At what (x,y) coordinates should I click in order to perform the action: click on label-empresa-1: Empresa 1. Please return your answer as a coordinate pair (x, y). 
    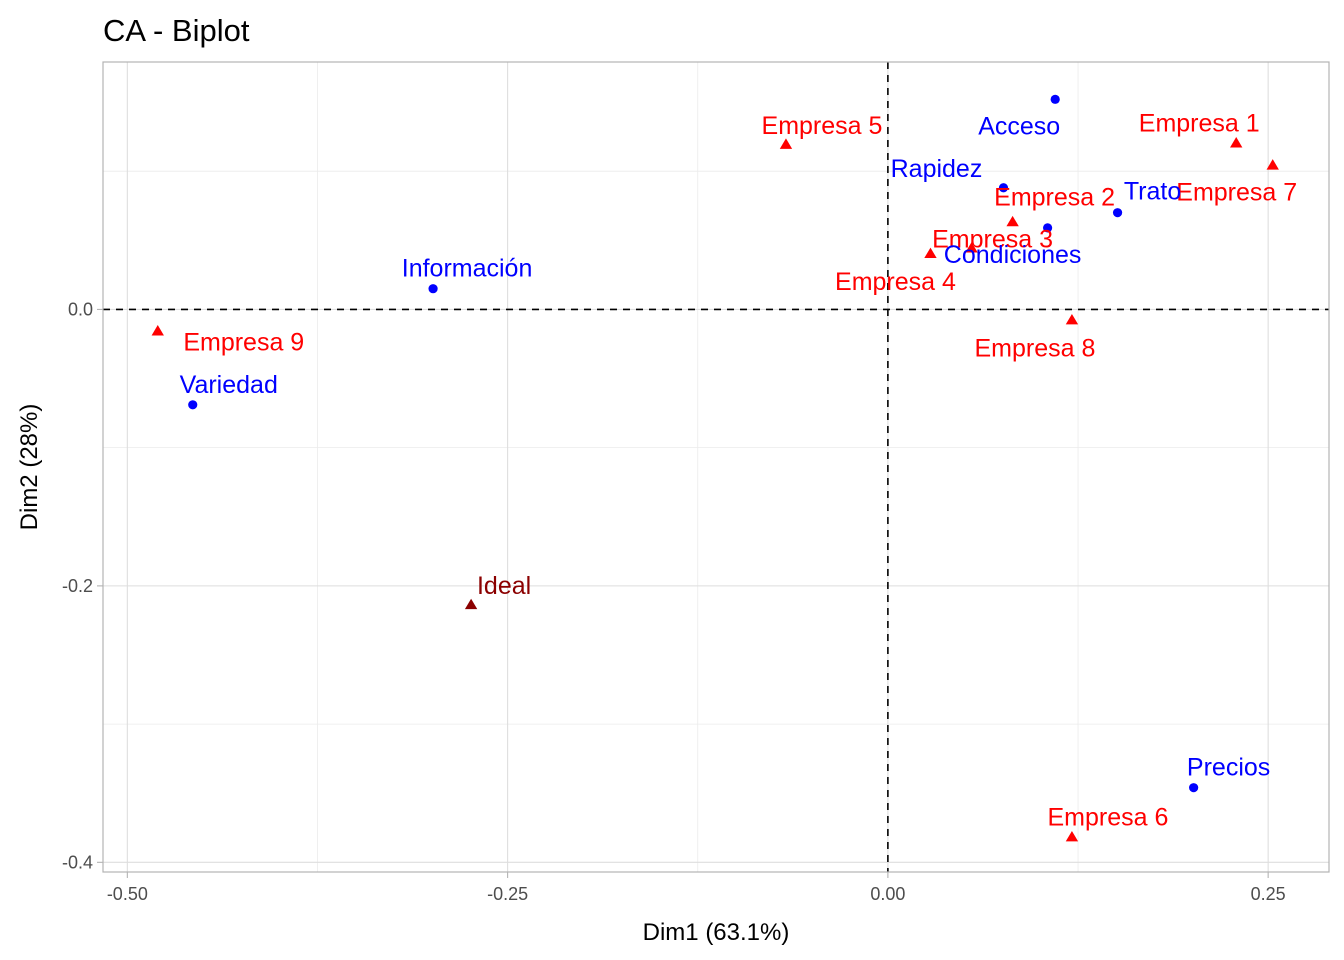
    Looking at the image, I should click on (1199, 124).